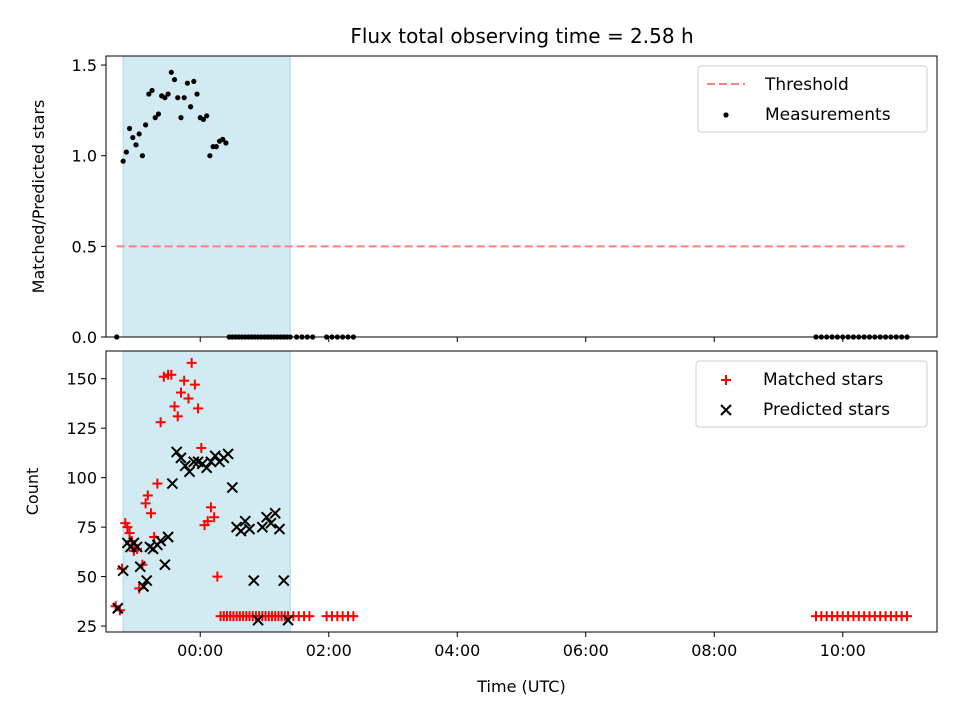  I want to click on predicted-legend-label: Predicted stars, so click(826, 410).